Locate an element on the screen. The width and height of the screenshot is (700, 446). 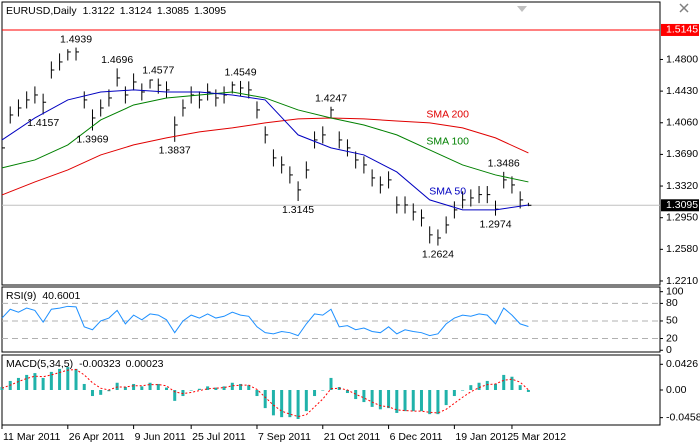
y-tick-label: 1.4060 is located at coordinates (682, 123).